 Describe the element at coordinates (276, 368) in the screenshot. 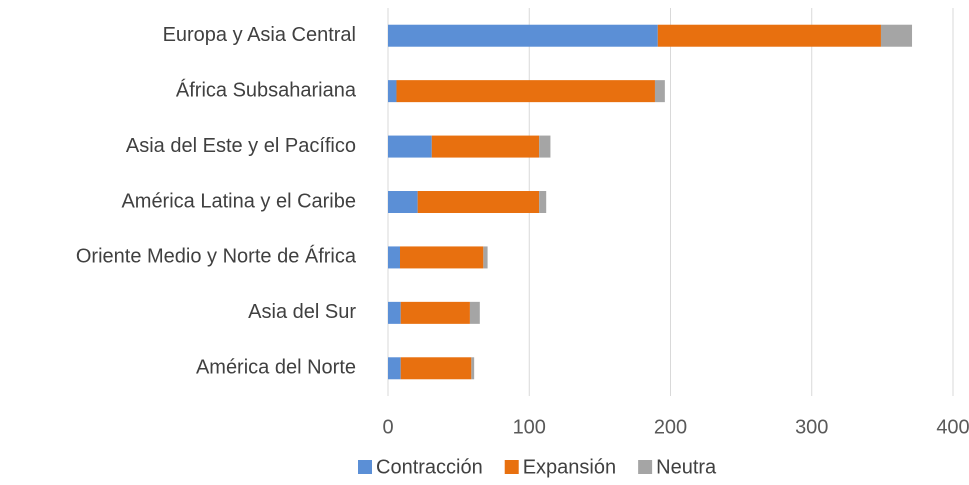

I see `y-tick-label: América del Norte` at that location.